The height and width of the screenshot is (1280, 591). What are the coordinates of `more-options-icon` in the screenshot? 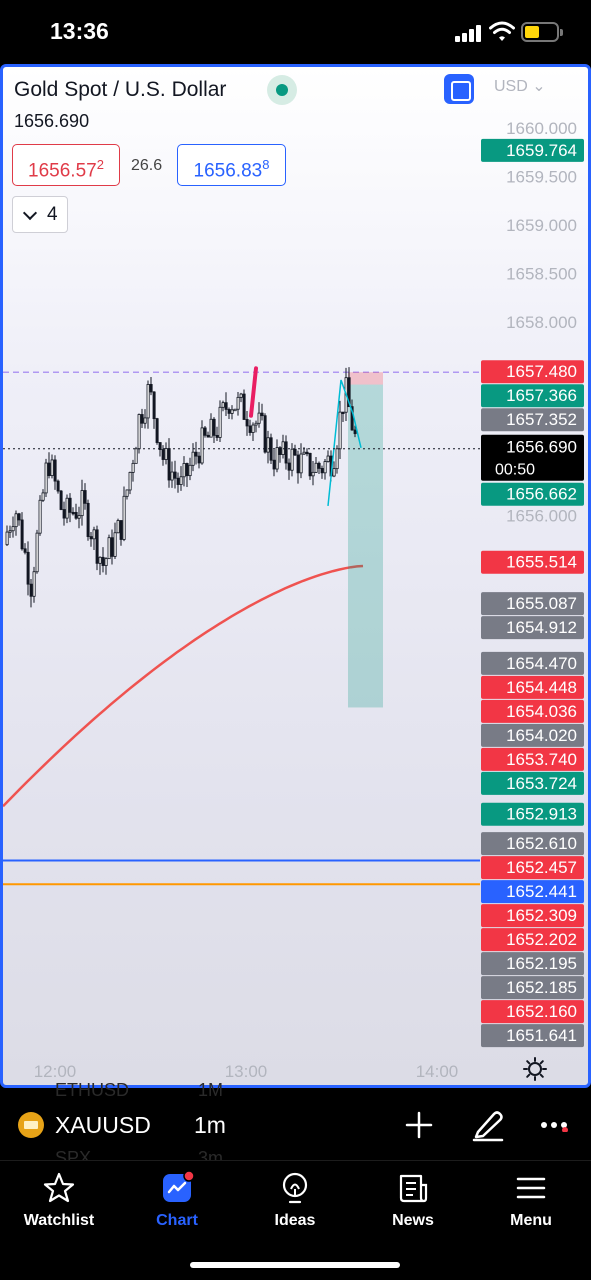 It's located at (557, 1126).